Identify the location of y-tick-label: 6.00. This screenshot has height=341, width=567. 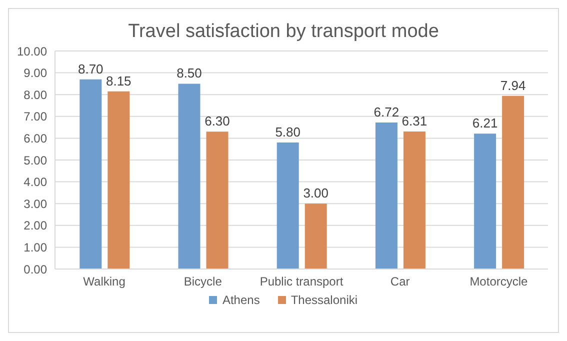
(36, 138).